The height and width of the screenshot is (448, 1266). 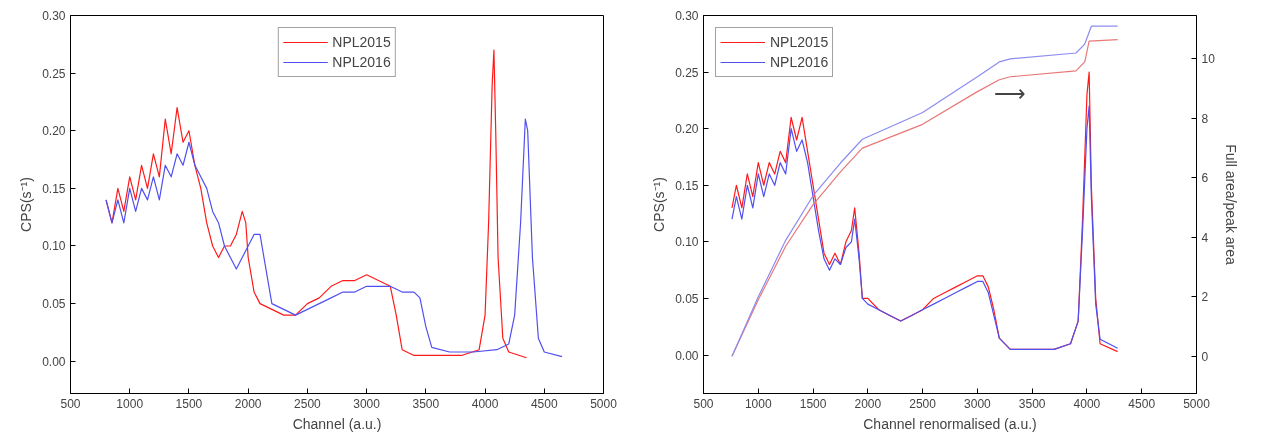 I want to click on annotation: ⟶, so click(x=1009, y=93).